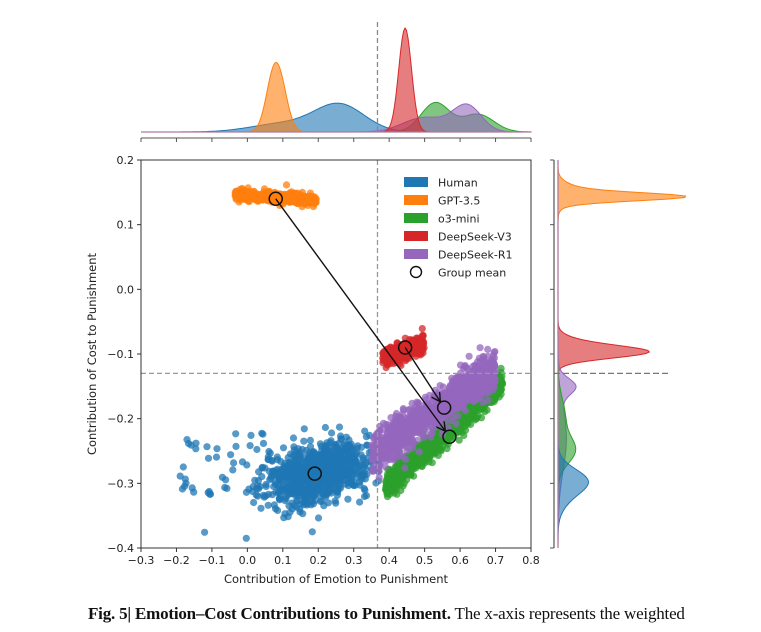 This screenshot has height=632, width=761. What do you see at coordinates (416, 236) in the screenshot?
I see `legend-swatch-deepseek-v3` at bounding box center [416, 236].